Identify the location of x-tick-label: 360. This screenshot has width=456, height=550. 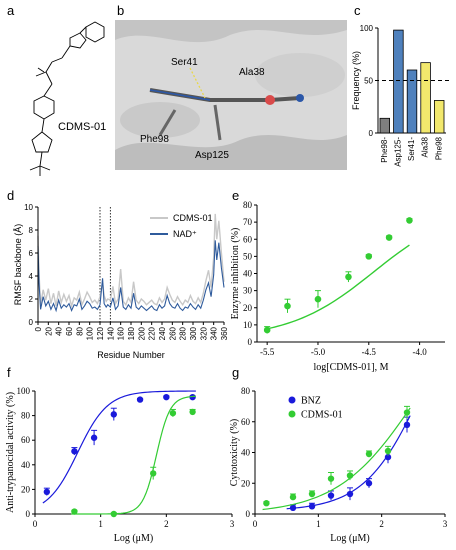
(224, 333).